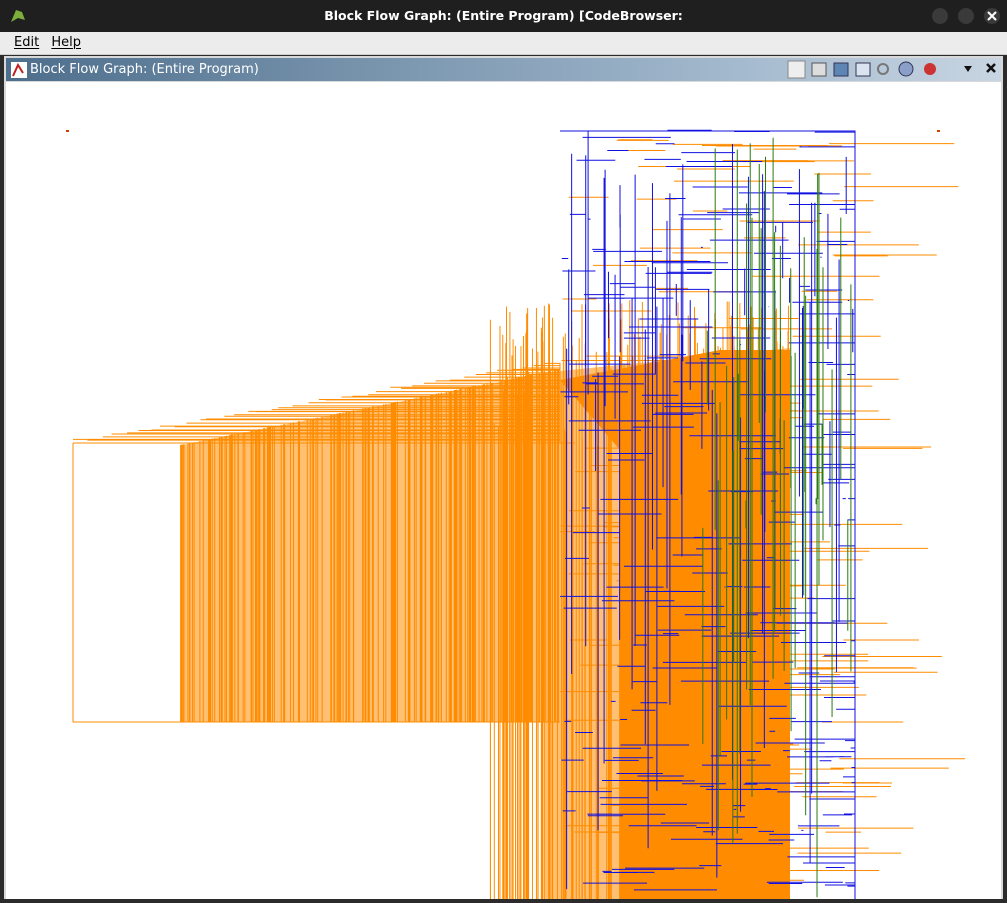 This screenshot has width=1007, height=903. Describe the element at coordinates (893, 69) in the screenshot. I see `toolbar` at that location.